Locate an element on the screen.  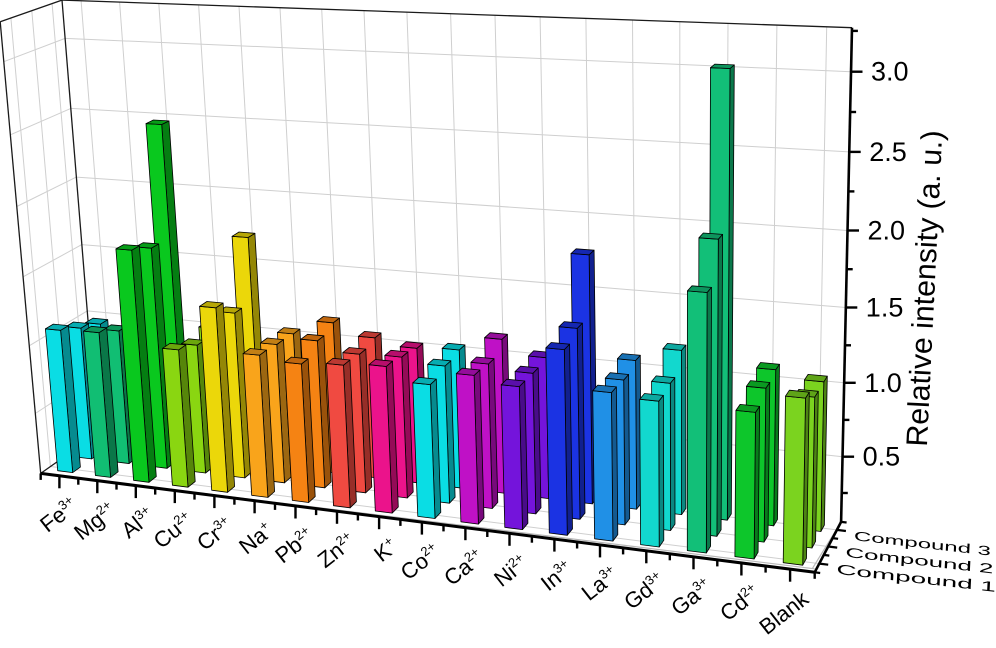
svg-text: 1.0 is located at coordinates (883, 383).